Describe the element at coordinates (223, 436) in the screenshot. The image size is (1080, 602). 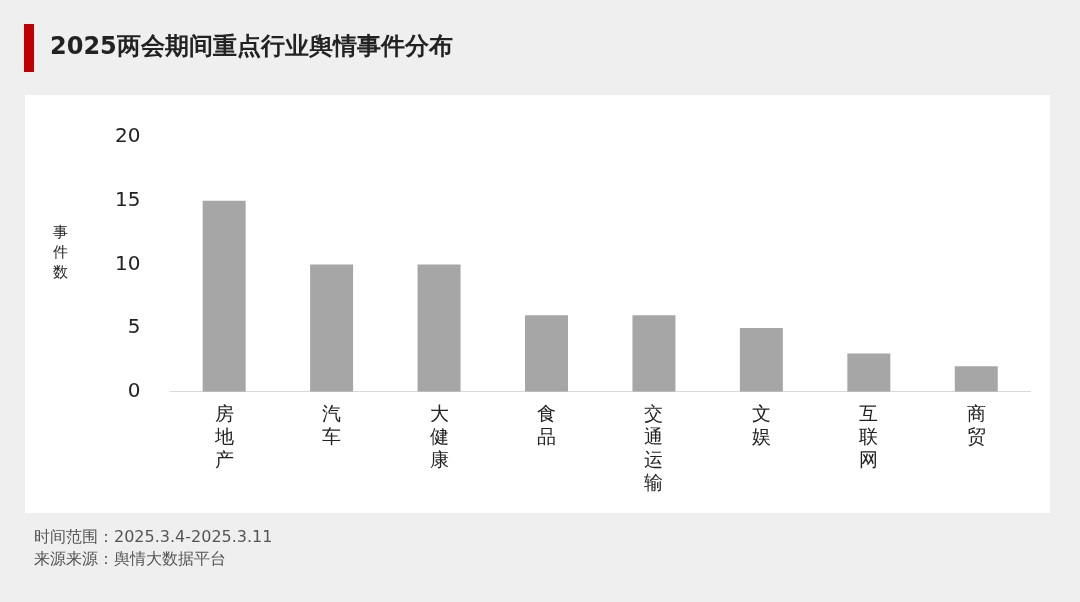
I see `x-tick-label: 房地产` at that location.